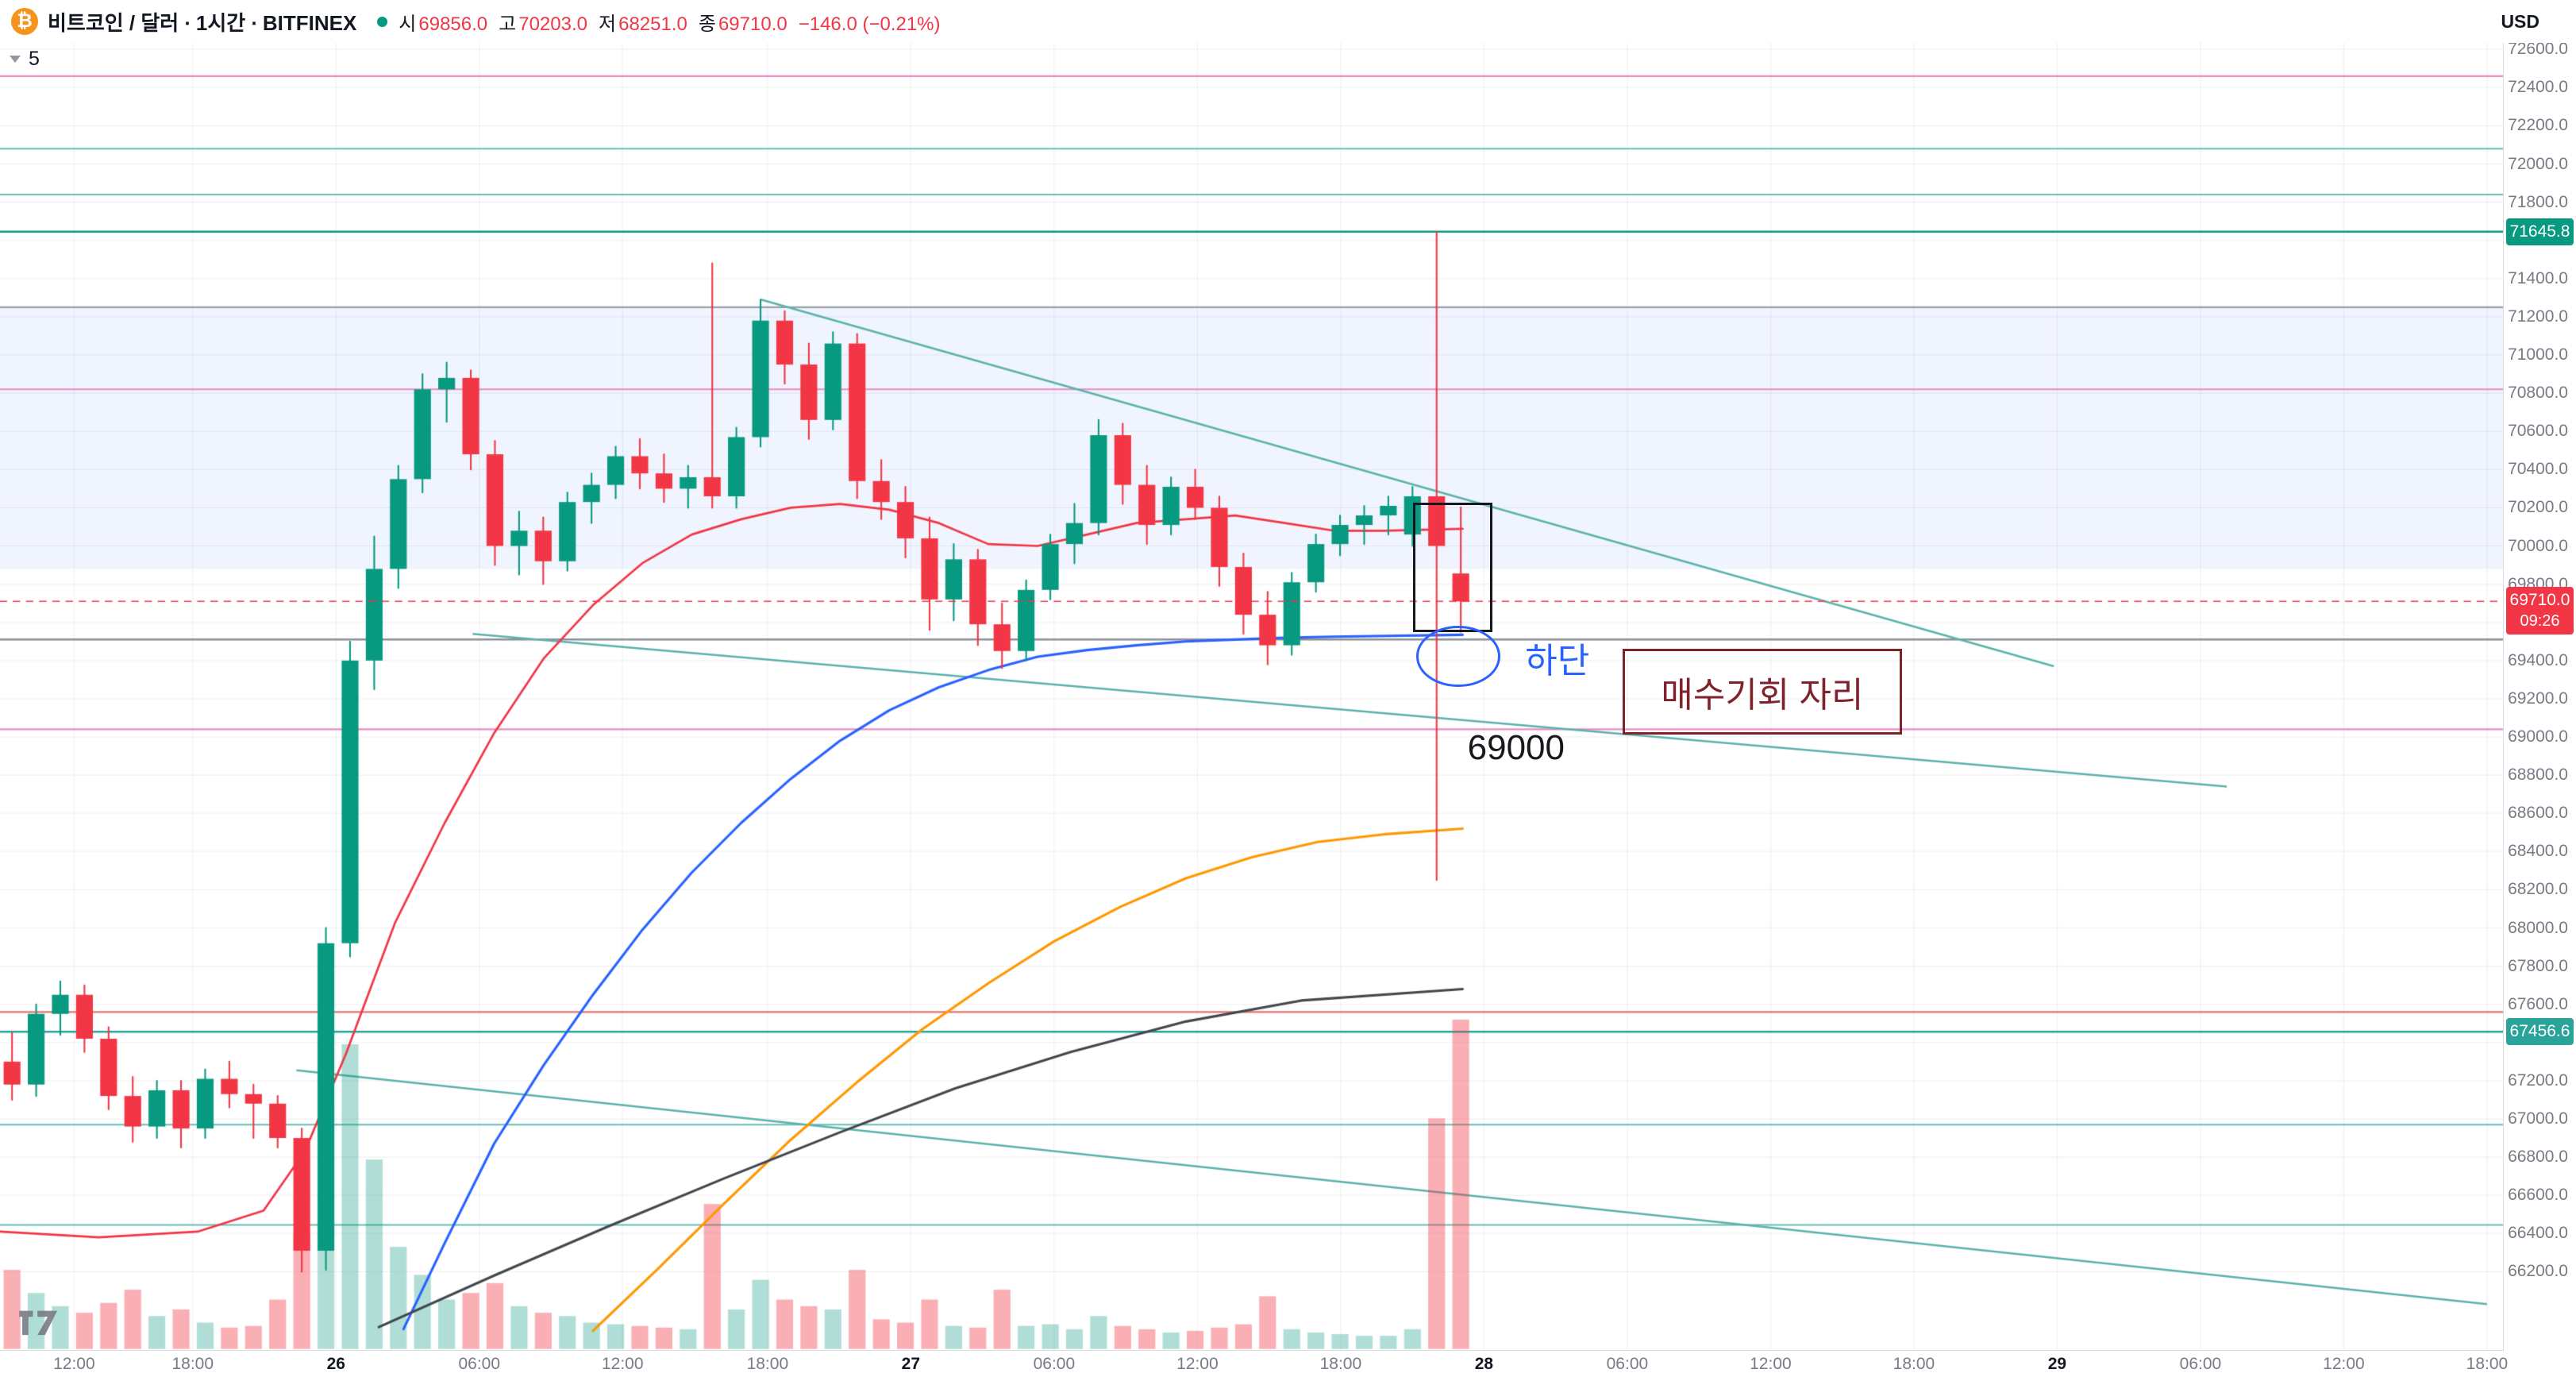 The height and width of the screenshot is (1377, 2576). I want to click on time-tick-label: 26, so click(335, 1364).